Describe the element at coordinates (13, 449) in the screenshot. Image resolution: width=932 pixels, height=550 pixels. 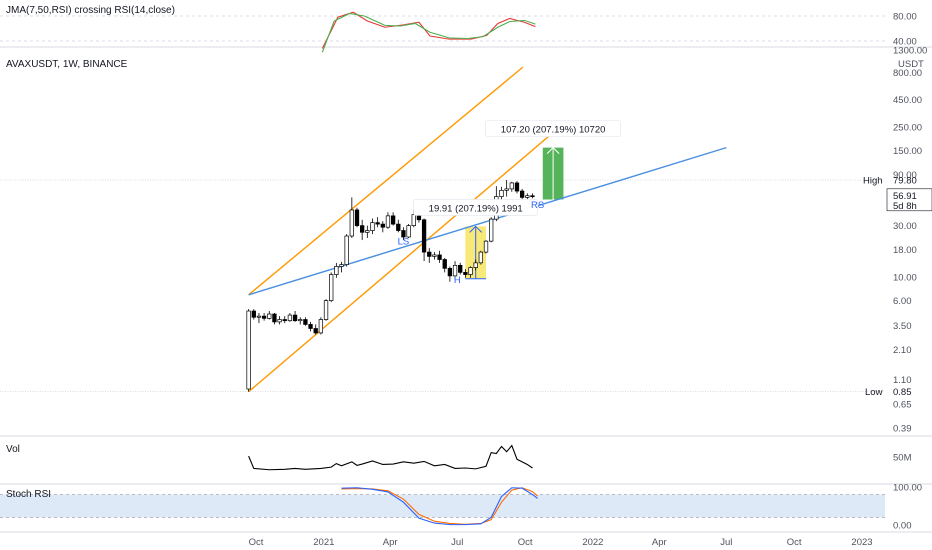
I see `volume-title: Vol` at that location.